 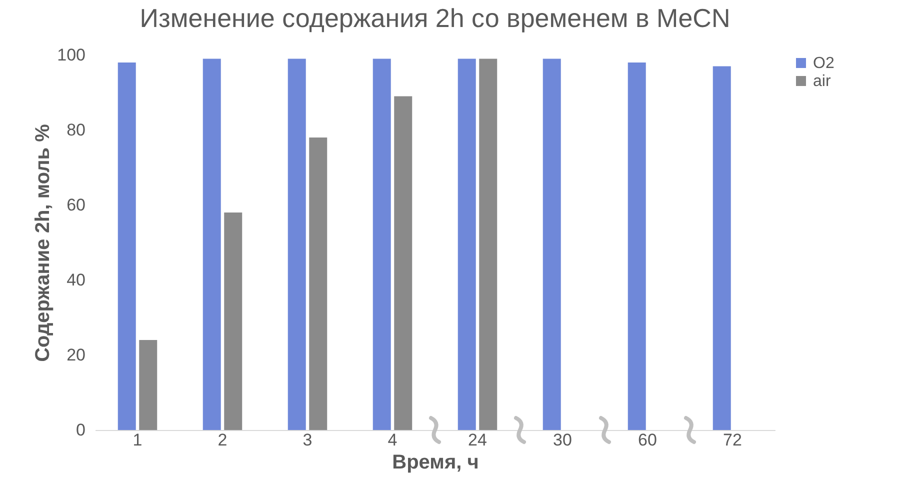 What do you see at coordinates (76, 355) in the screenshot?
I see `y-tick-label: 20` at bounding box center [76, 355].